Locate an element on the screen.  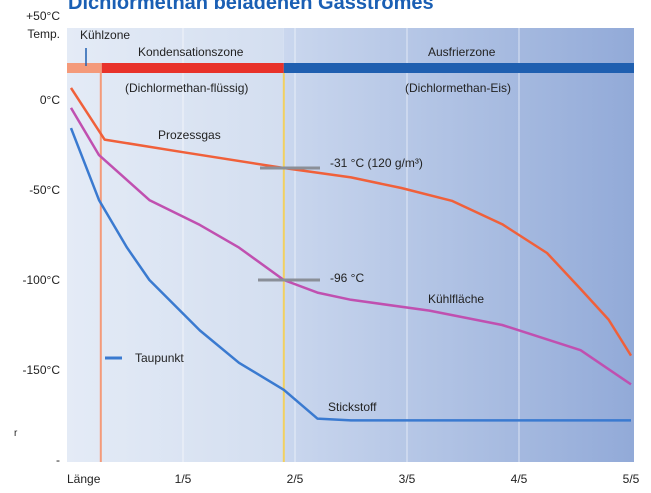
x-tick-label: 5/5 is located at coordinates (631, 479).